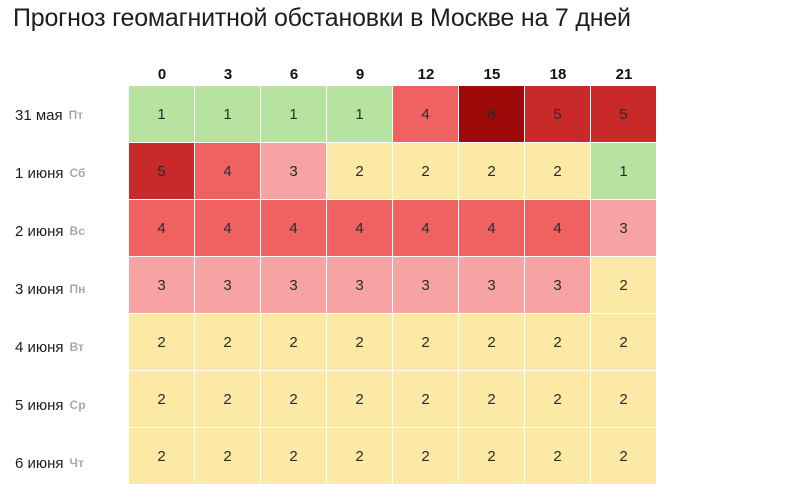 The width and height of the screenshot is (807, 502). Describe the element at coordinates (39, 173) in the screenshot. I see `day-date-label: 1 июня` at that location.